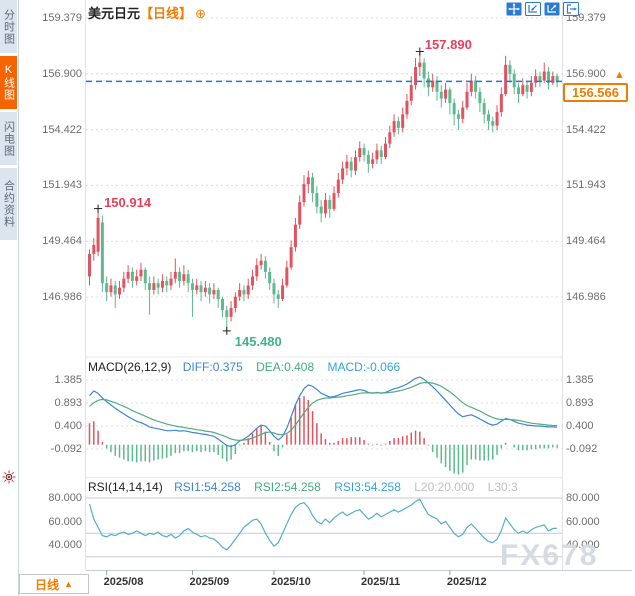 Image resolution: width=635 pixels, height=596 pixels. What do you see at coordinates (552, 9) in the screenshot?
I see `zoom-in-chart-icon` at bounding box center [552, 9].